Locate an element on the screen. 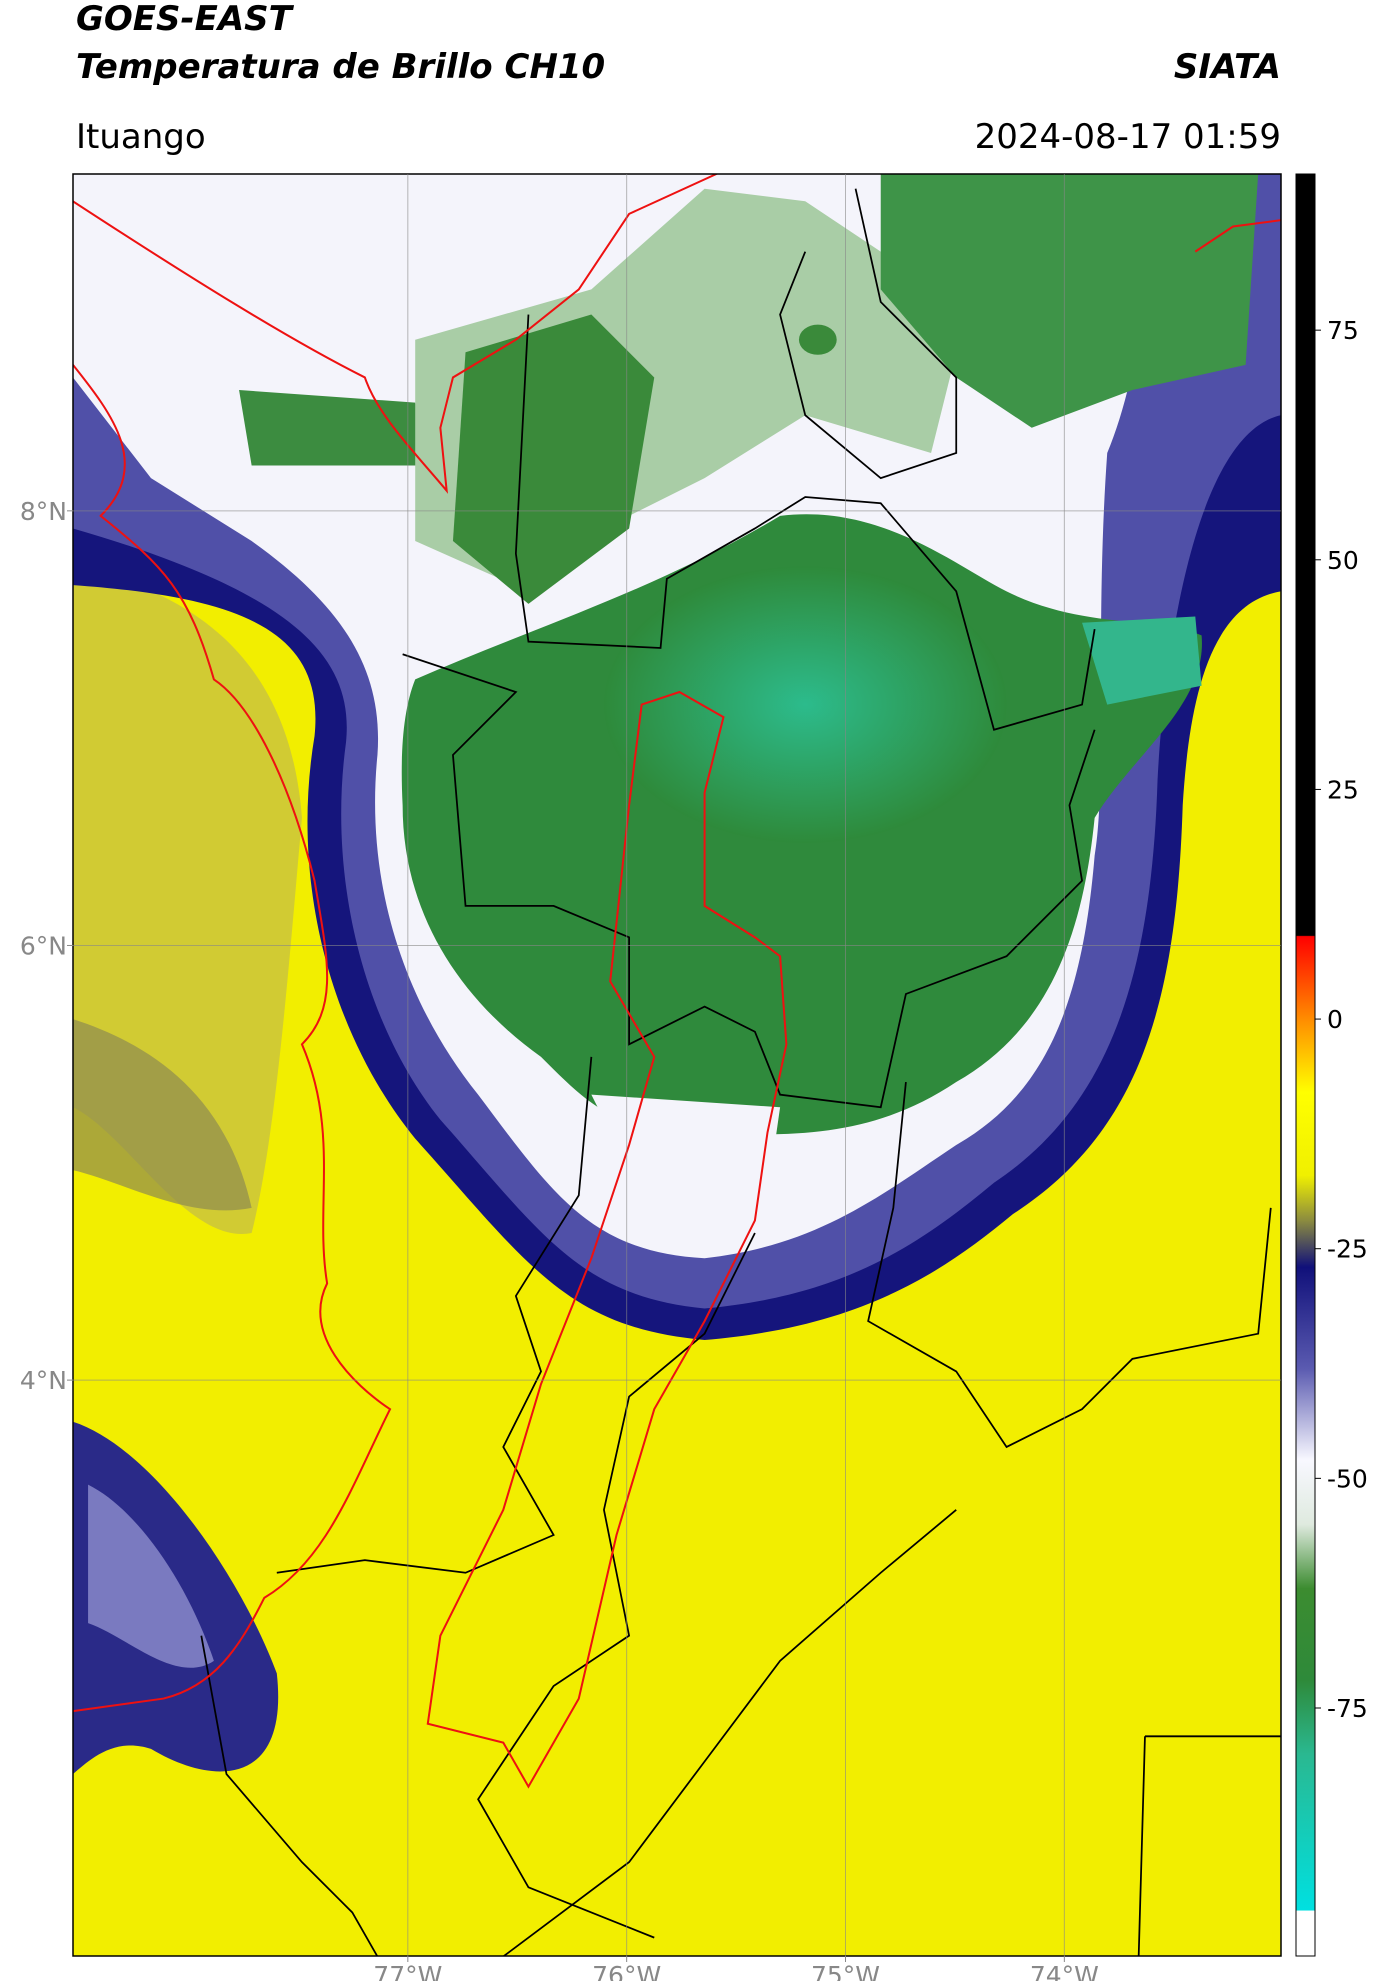  timestamp: 2024-08-17 01:59 is located at coordinates (1128, 137).